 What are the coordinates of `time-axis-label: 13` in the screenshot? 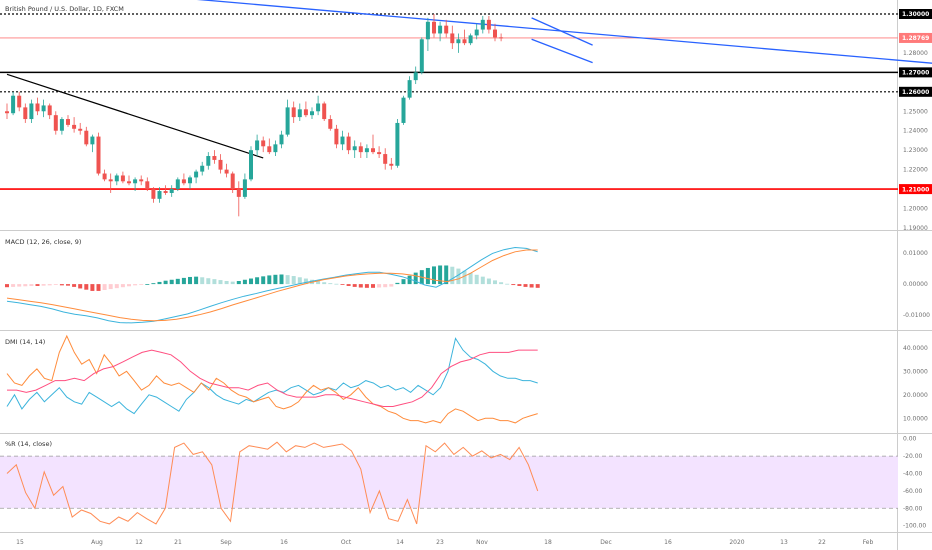 It's located at (784, 542).